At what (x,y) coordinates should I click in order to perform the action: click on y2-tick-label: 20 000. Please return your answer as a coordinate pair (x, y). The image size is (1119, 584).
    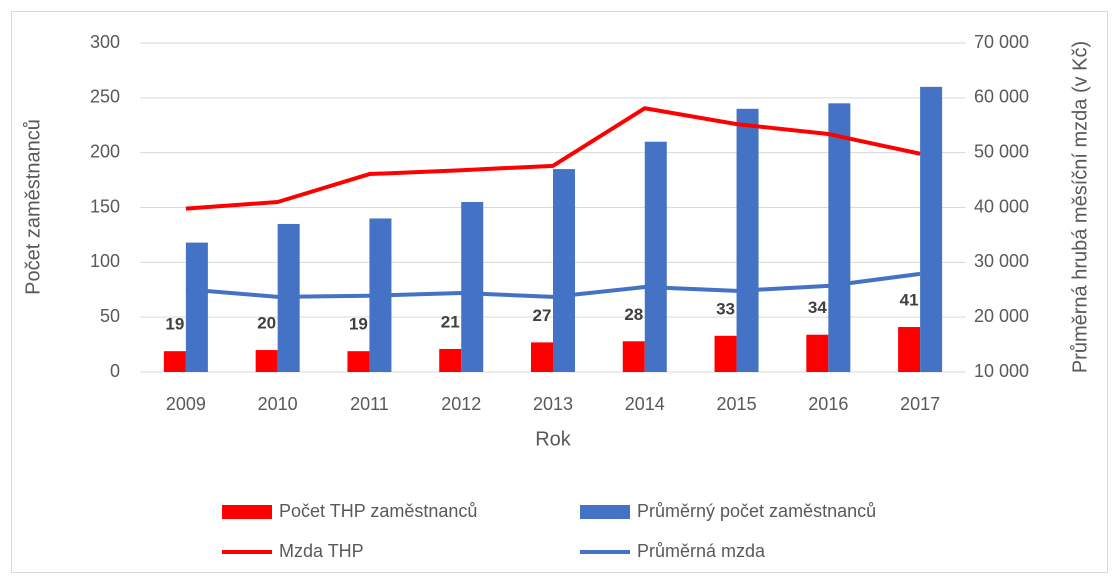
    Looking at the image, I should click on (1001, 316).